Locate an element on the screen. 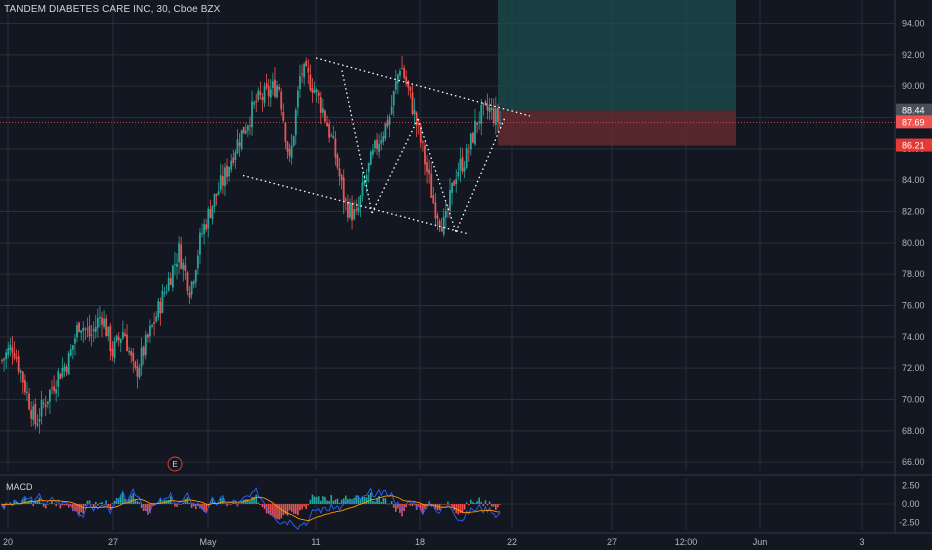 The width and height of the screenshot is (932, 550). price-tick-label: 66.00 is located at coordinates (913, 462).